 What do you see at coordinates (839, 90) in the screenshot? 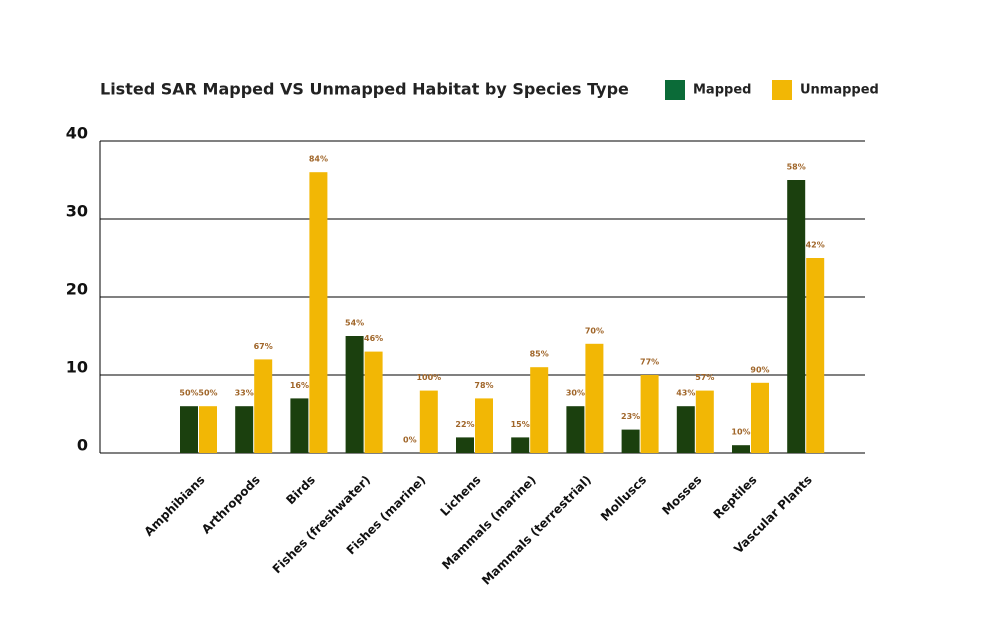
I see `legend-label: Unmapped` at bounding box center [839, 90].